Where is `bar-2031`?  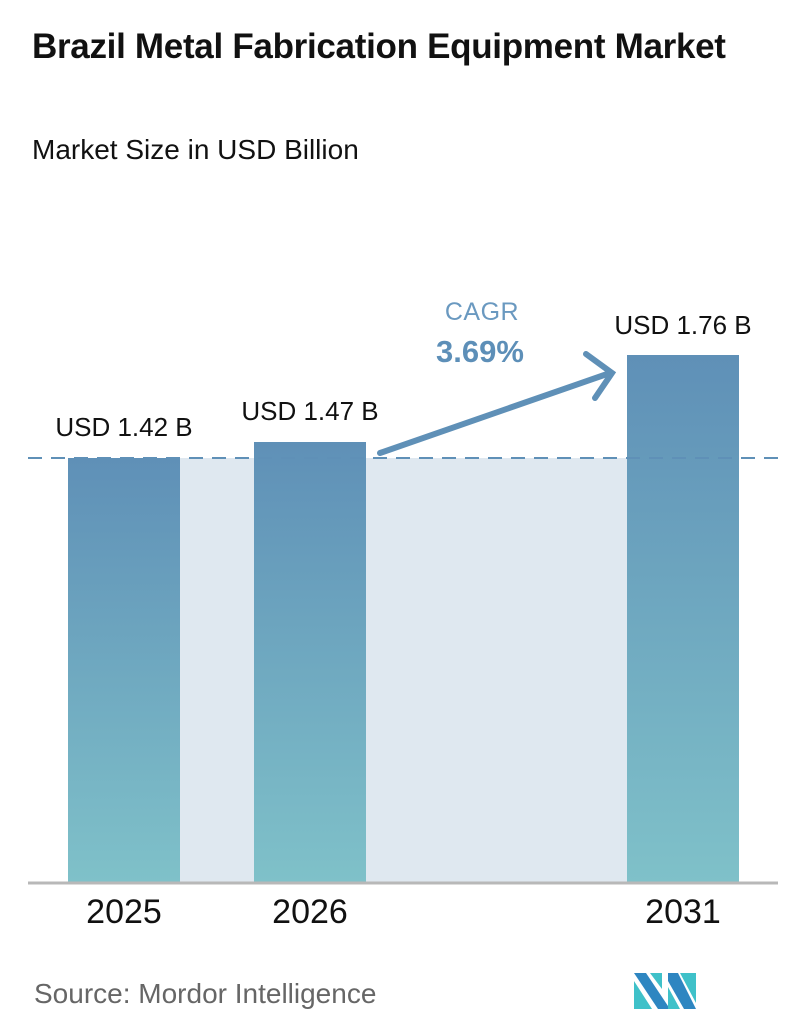
bar-2031 is located at coordinates (683, 618).